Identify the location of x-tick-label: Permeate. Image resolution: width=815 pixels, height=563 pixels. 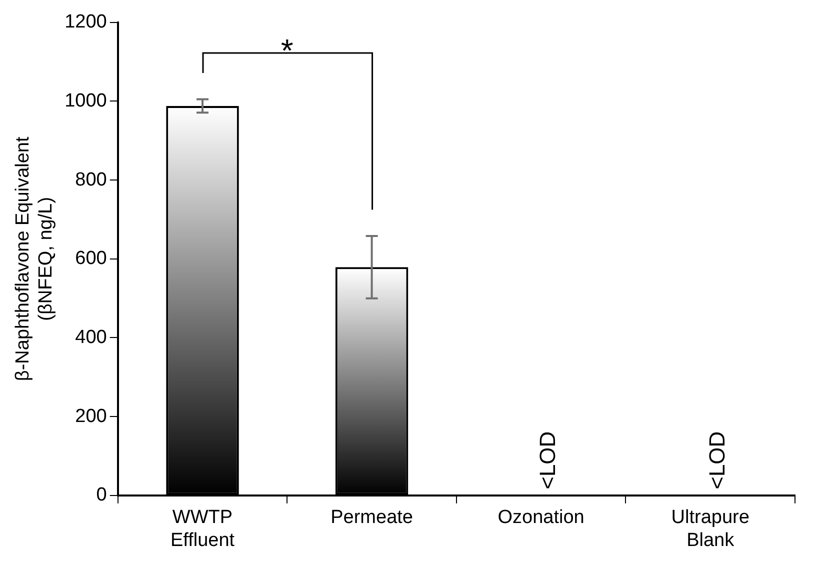
(371, 517).